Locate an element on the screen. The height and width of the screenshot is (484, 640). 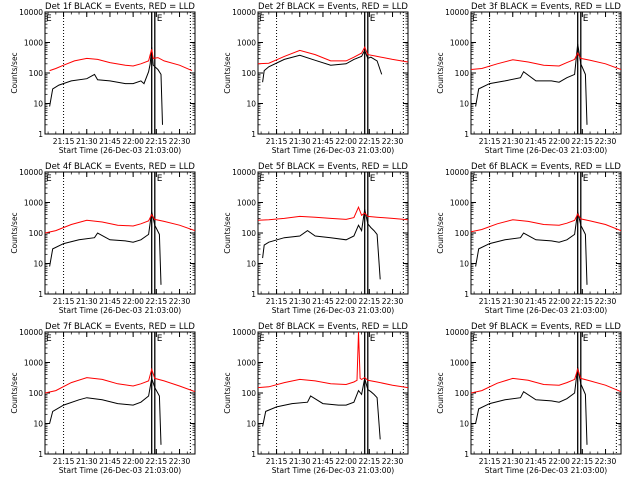
chart-title: Det 8f BLACK = Events, RED = LLD is located at coordinates (333, 327).